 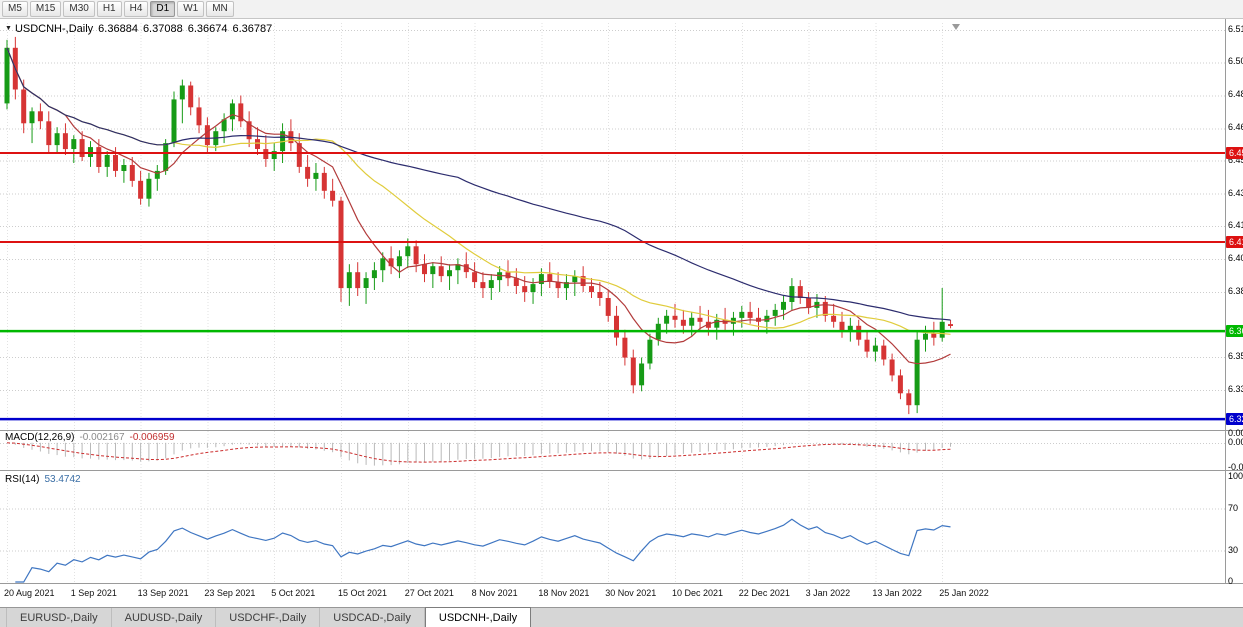 What do you see at coordinates (93, 593) in the screenshot?
I see `date-label: 1 Sep 2021` at bounding box center [93, 593].